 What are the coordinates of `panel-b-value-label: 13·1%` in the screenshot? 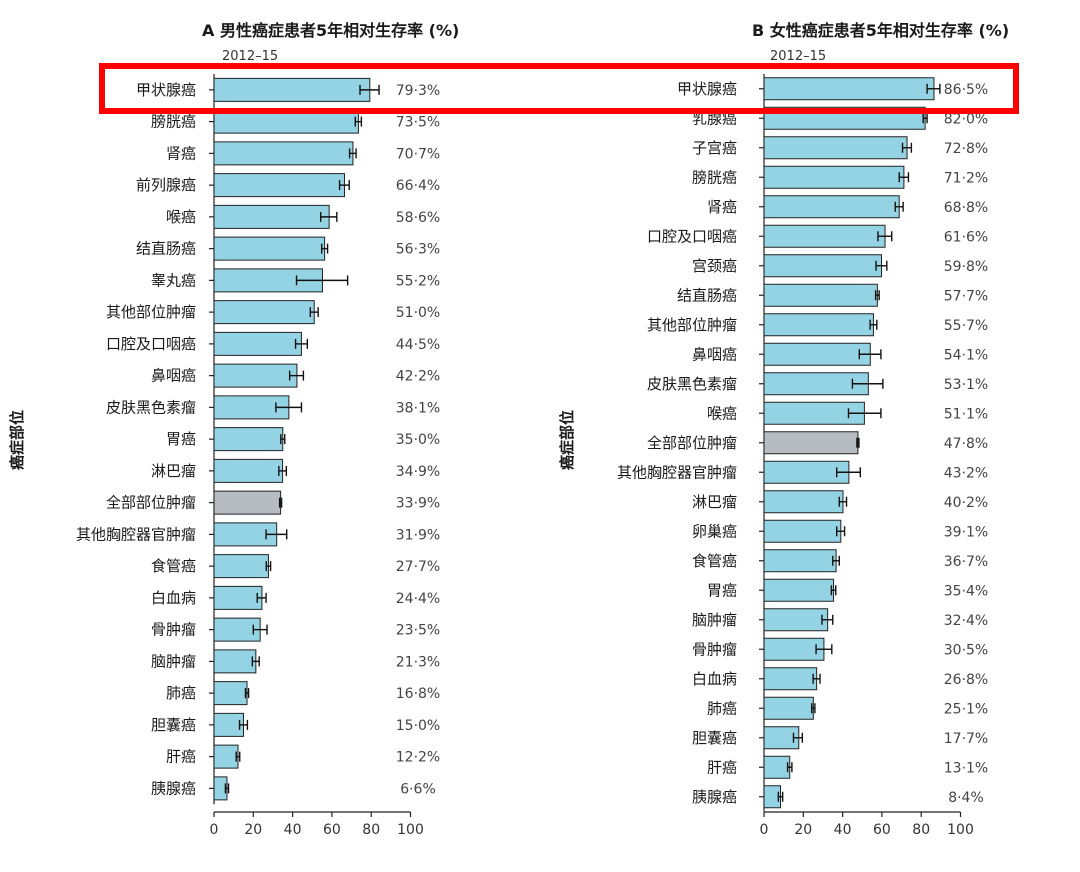 It's located at (966, 768).